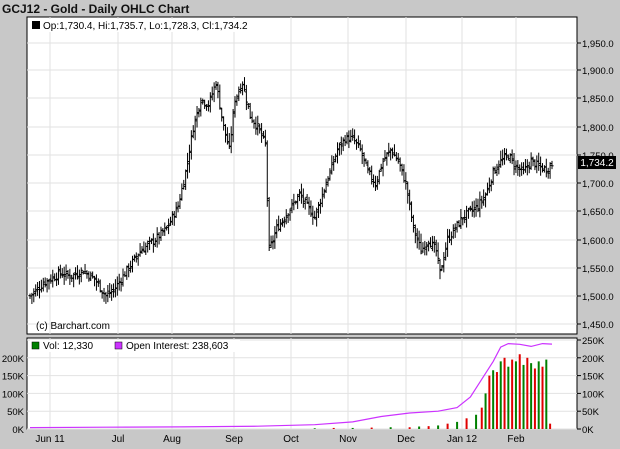  I want to click on price-tick-label: 1,450.0, so click(598, 325).